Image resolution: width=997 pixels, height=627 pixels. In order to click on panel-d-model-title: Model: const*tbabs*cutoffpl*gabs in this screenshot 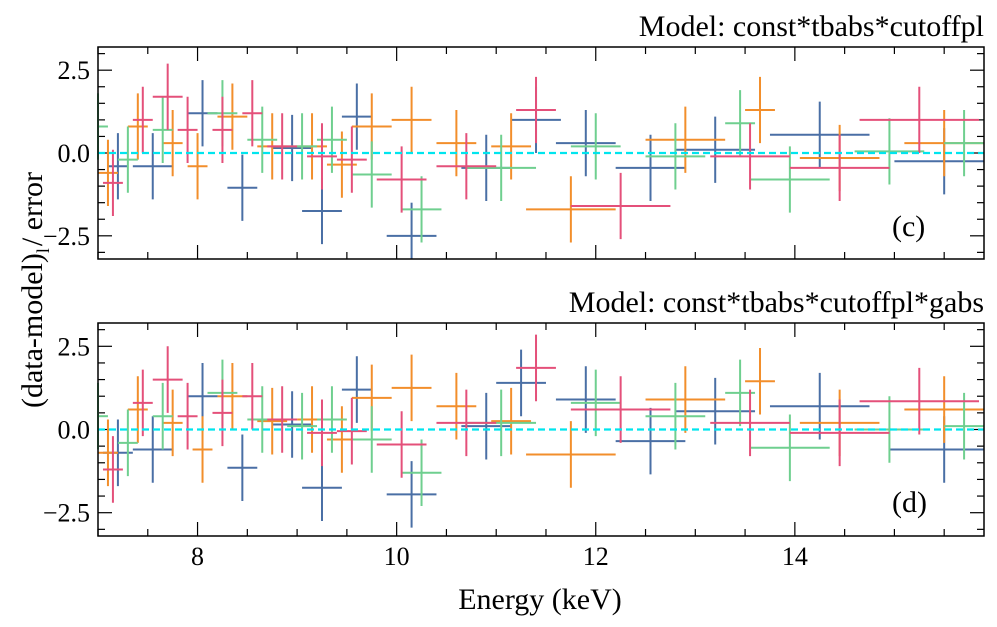, I will do `click(776, 302)`.